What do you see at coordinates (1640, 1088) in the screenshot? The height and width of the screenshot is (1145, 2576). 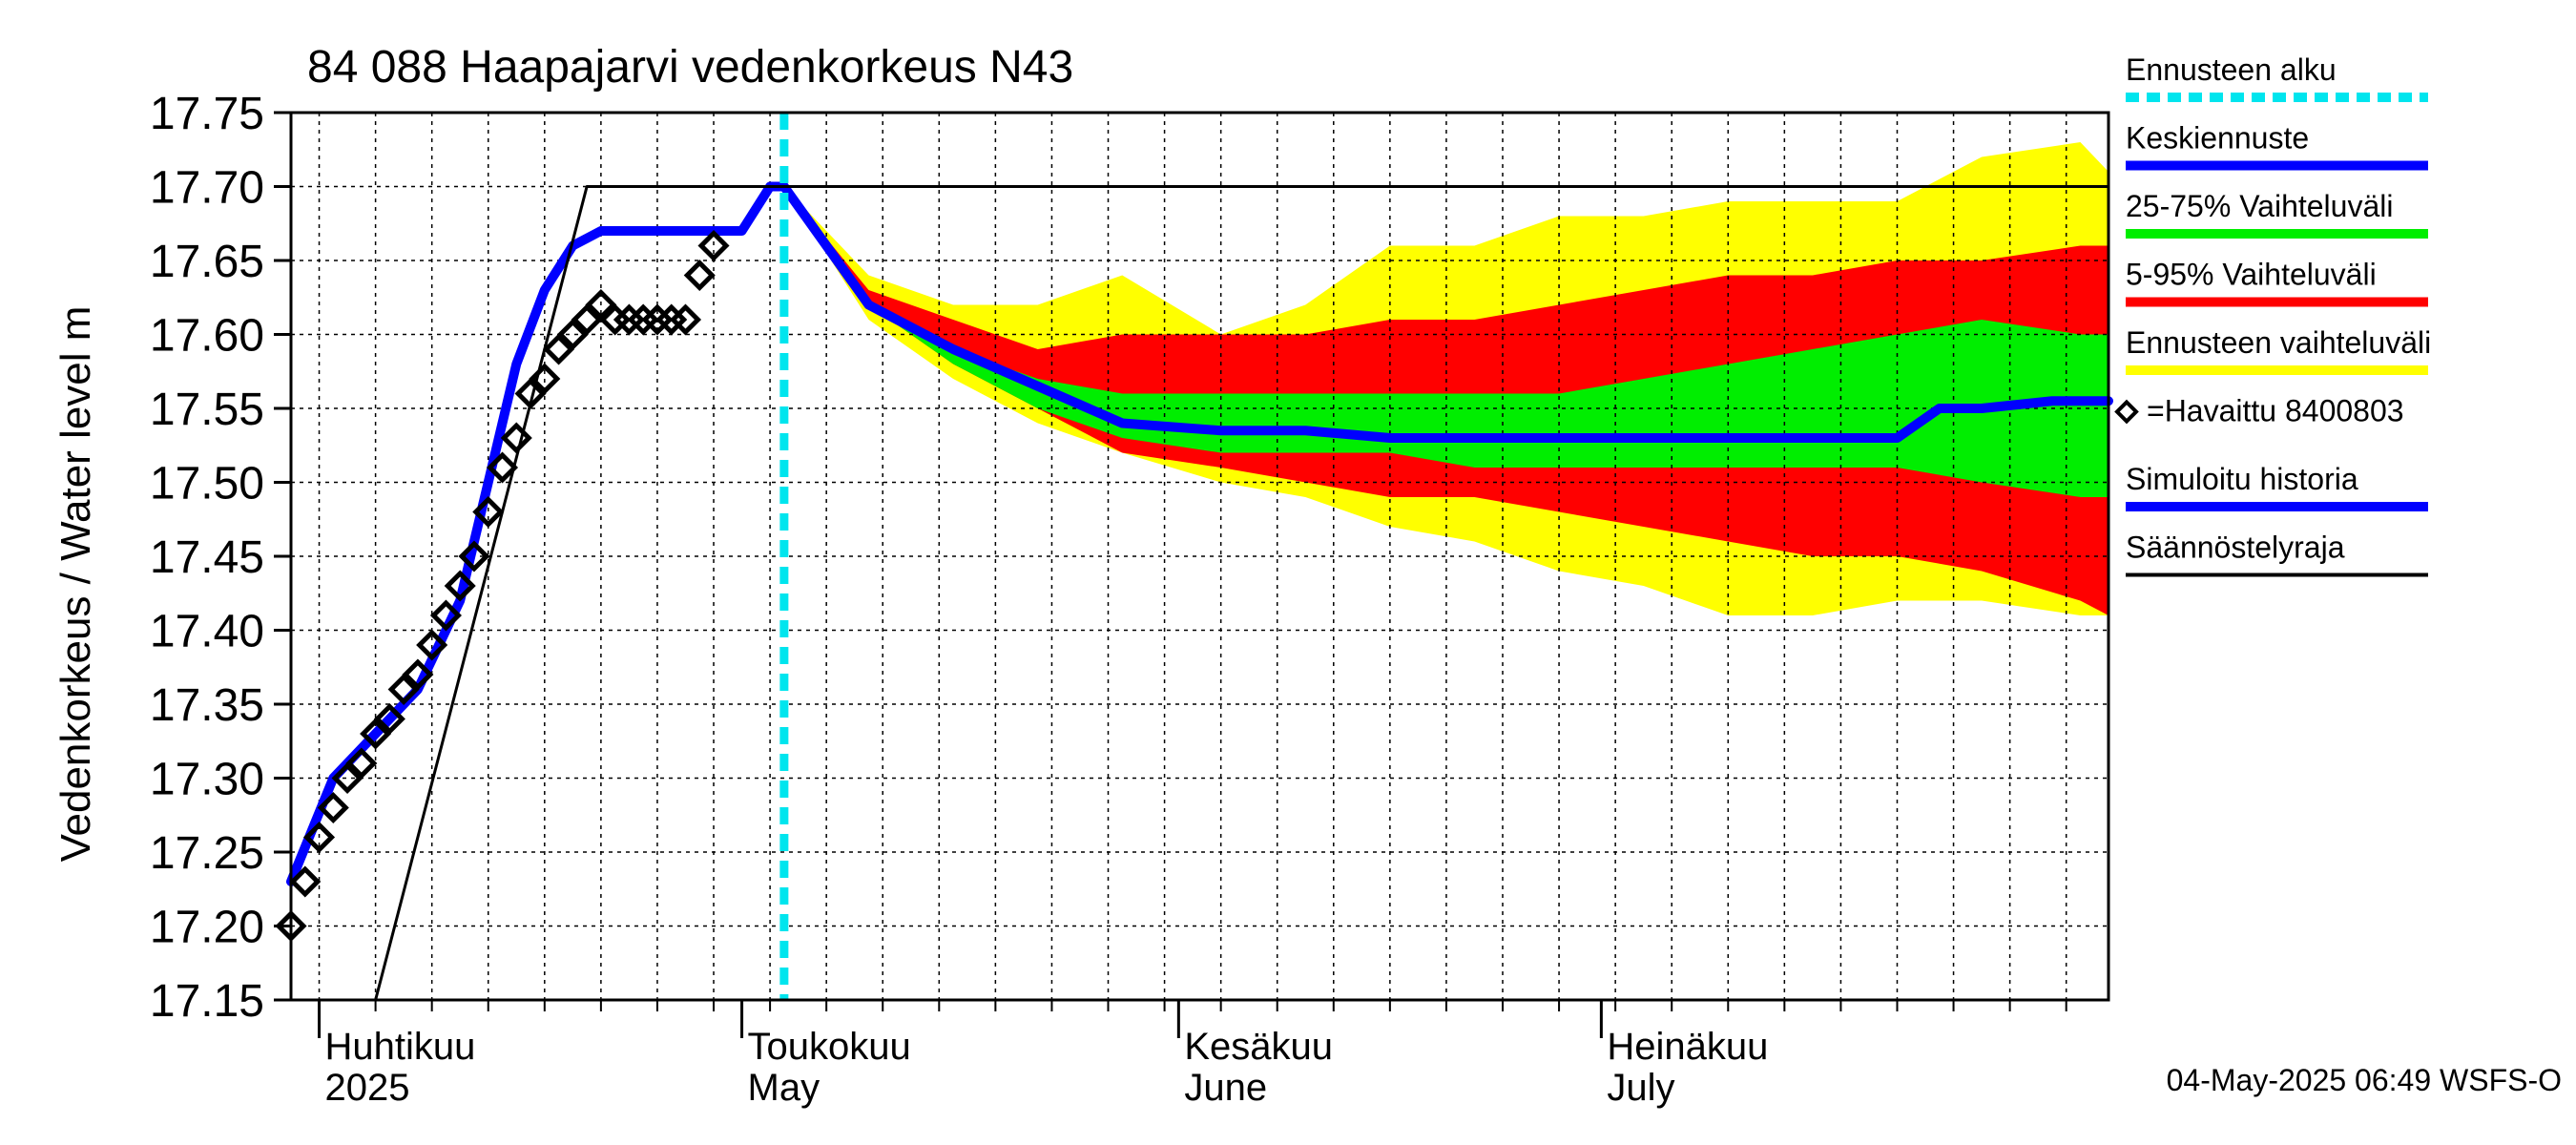 I see `x-month-label-en: July` at bounding box center [1640, 1088].